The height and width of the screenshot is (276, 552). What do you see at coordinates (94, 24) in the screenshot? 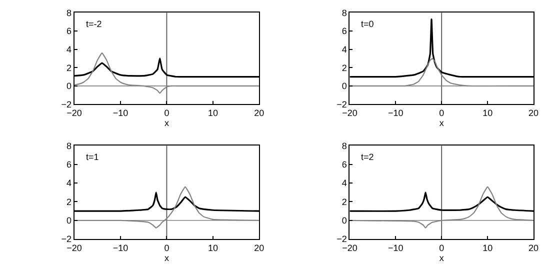
I see `annotation: t=-2` at bounding box center [94, 24].